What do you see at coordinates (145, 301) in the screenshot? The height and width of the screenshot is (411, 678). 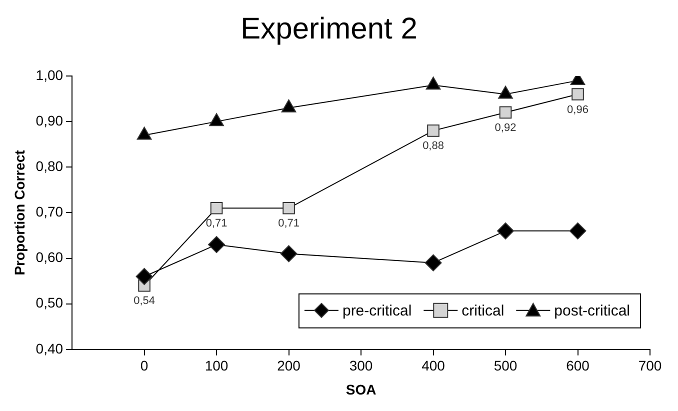 I see `data-label: 0,54` at bounding box center [145, 301].